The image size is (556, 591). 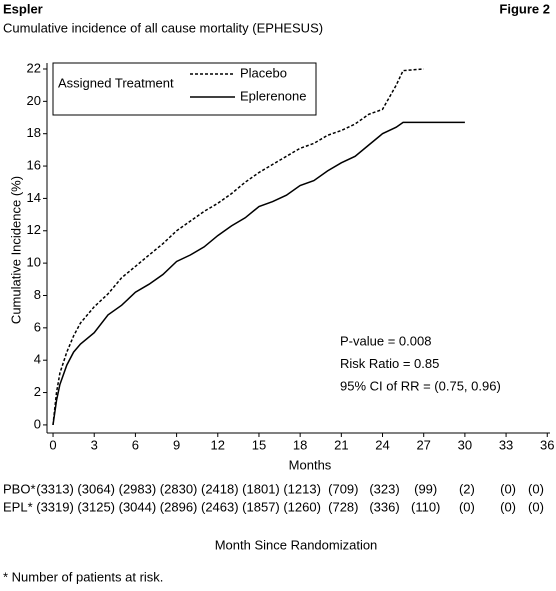 What do you see at coordinates (116, 82) in the screenshot?
I see `legend-title: Assigned Treatment` at bounding box center [116, 82].